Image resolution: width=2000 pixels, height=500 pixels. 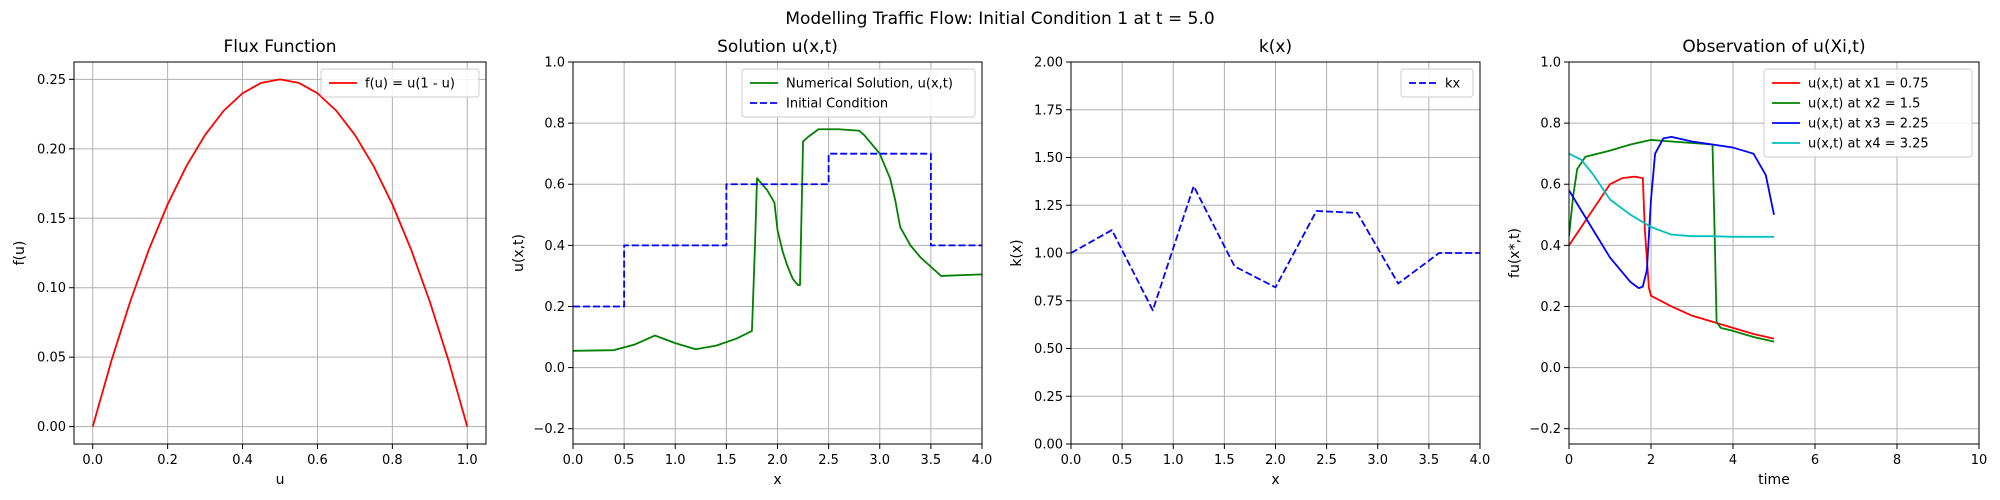 I want to click on legend: kx, so click(x=1437, y=83).